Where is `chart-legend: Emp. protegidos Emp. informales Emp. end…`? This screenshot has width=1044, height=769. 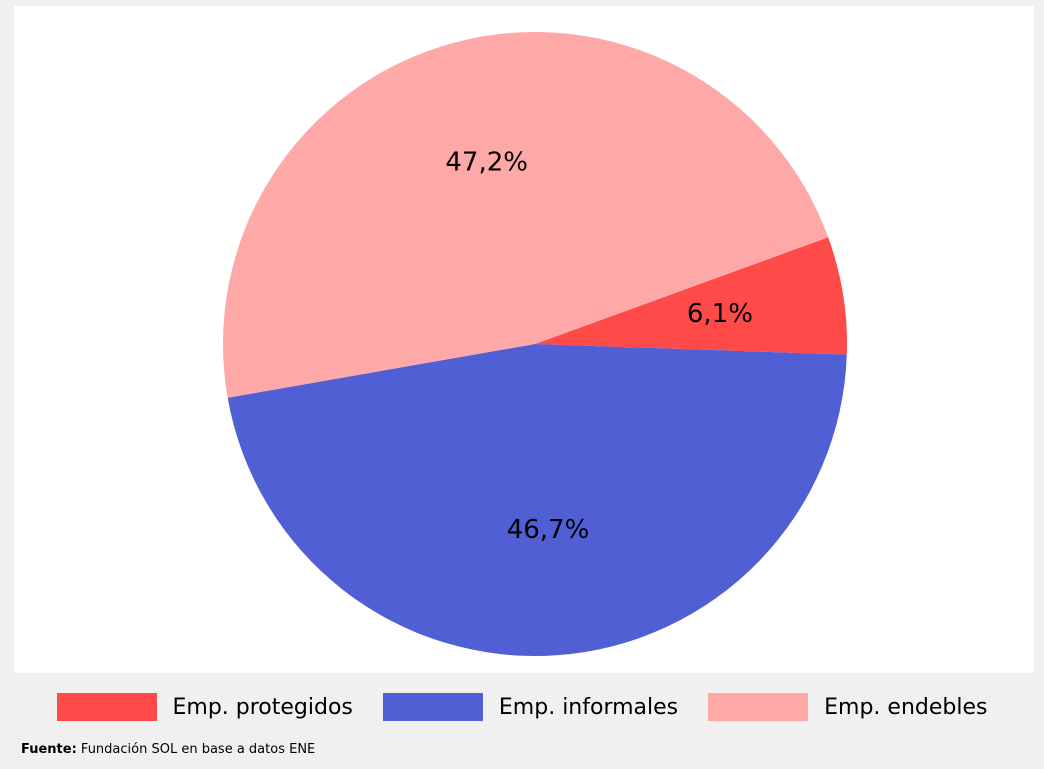
chart-legend: Emp. protegidos Emp. informales Emp. end… is located at coordinates (522, 707).